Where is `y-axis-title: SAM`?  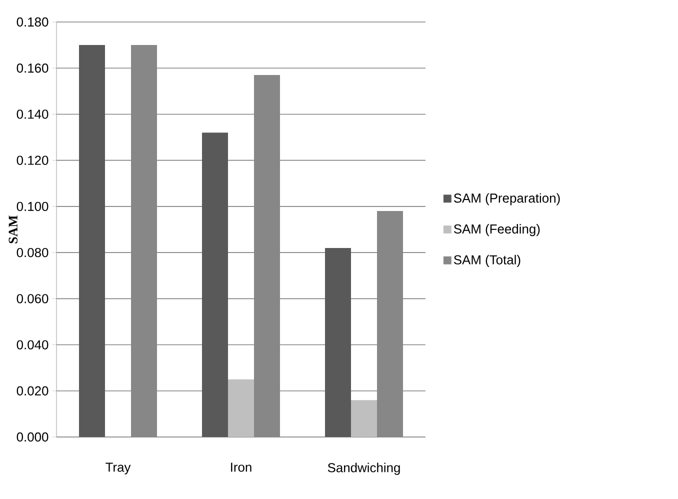 y-axis-title: SAM is located at coordinates (13, 229).